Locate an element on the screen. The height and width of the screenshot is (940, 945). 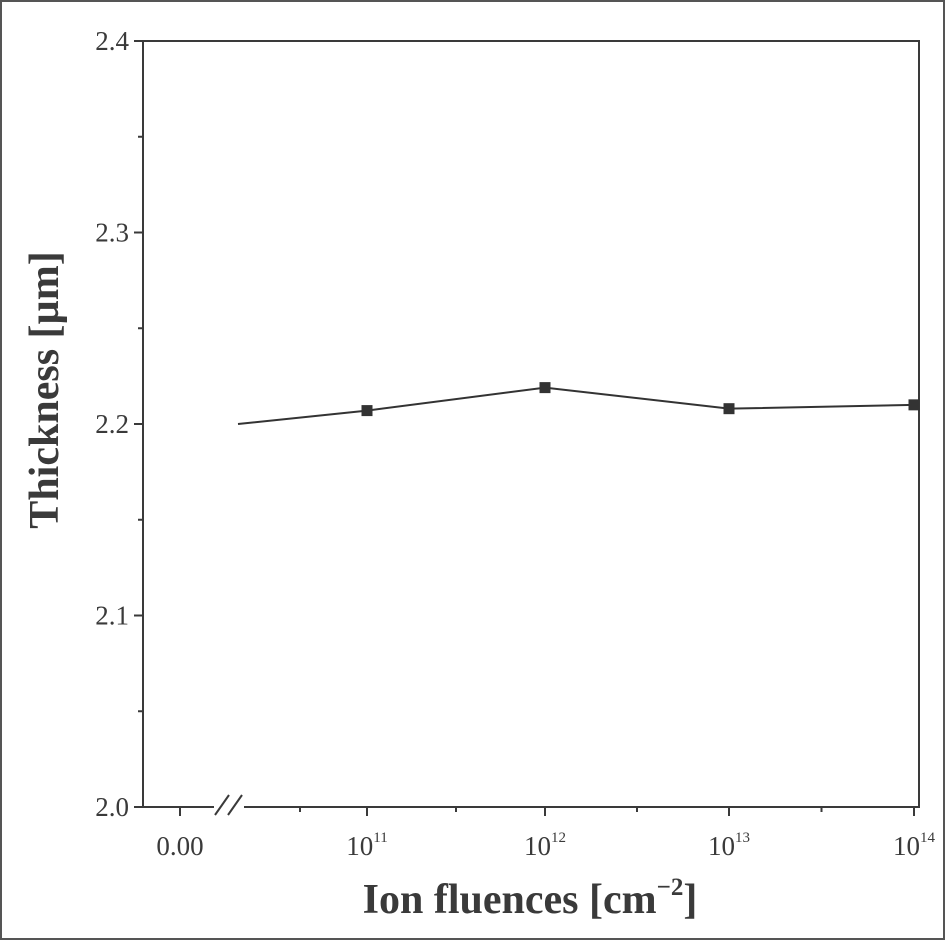
series-line is located at coordinates (576, 405).